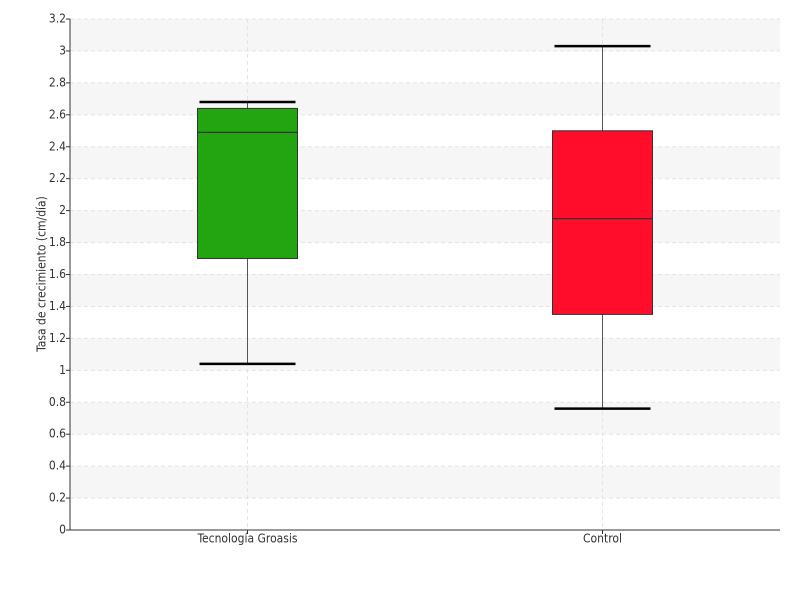 The image size is (800, 600). What do you see at coordinates (57, 274) in the screenshot?
I see `y-tick-label: 1.6` at bounding box center [57, 274].